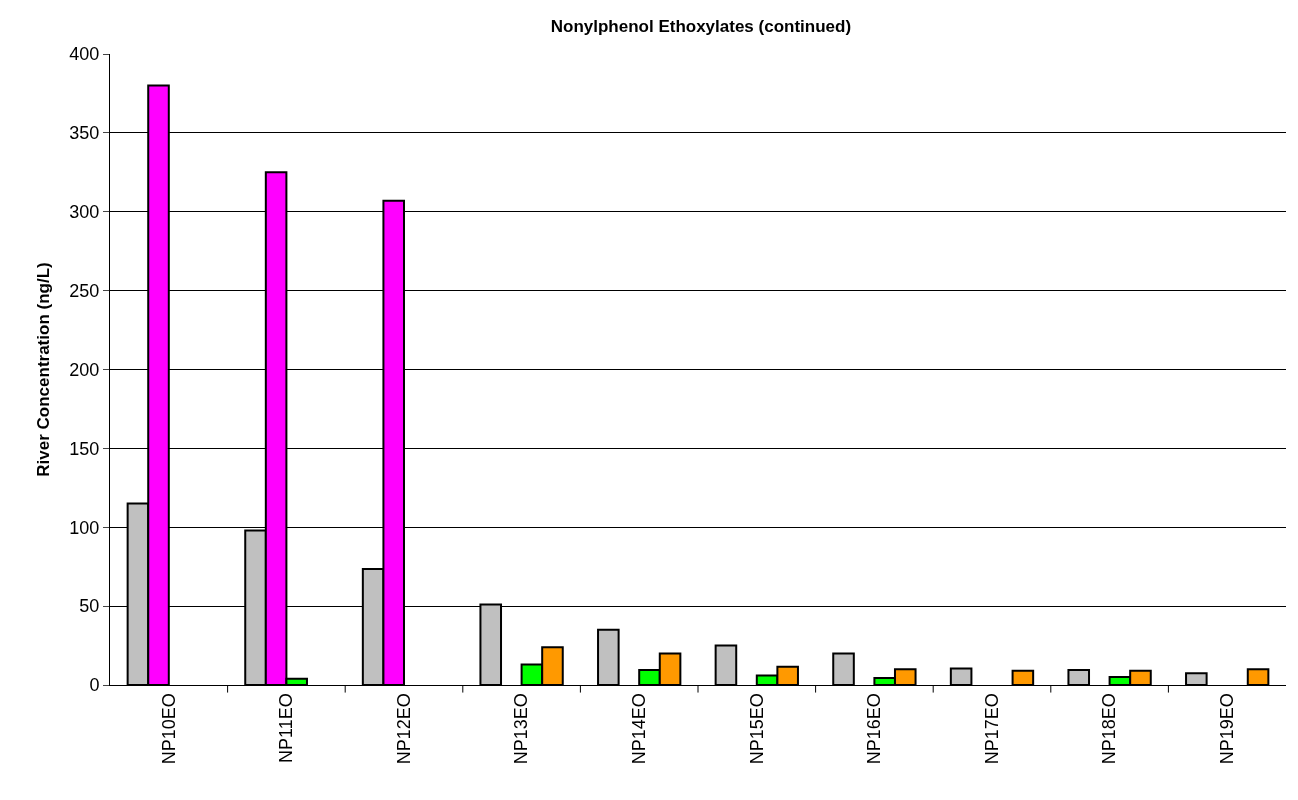  What do you see at coordinates (168, 729) in the screenshot?
I see `x-tick-label: NP10EO` at bounding box center [168, 729].